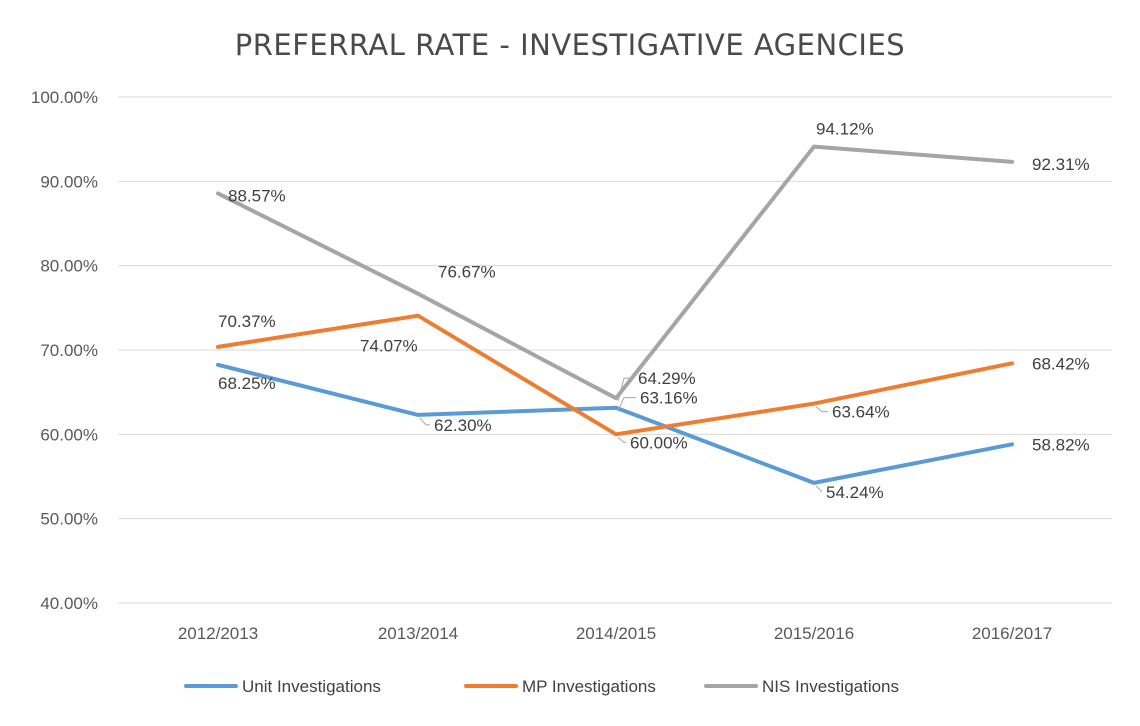 The image size is (1140, 726). Describe the element at coordinates (311, 686) in the screenshot. I see `legend-label: Unit Investigations` at that location.